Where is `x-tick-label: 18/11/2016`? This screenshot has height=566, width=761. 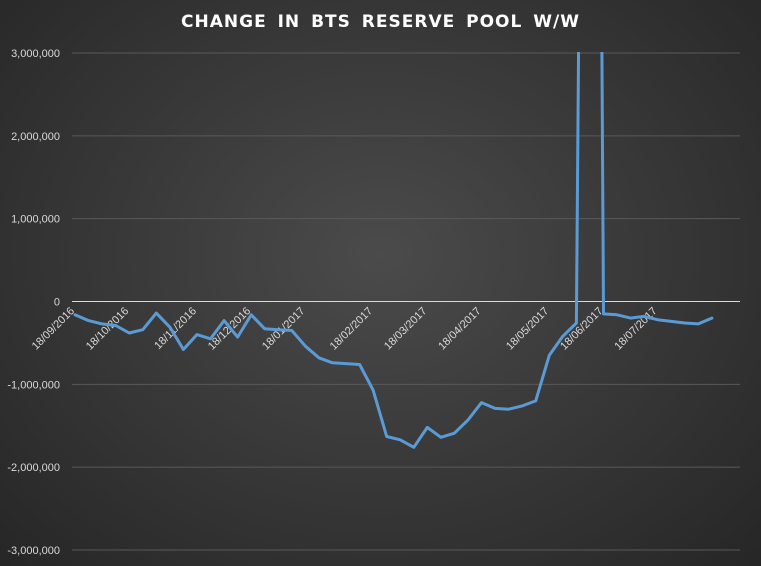
x-tick-label: 18/11/2016 is located at coordinates (175, 328).